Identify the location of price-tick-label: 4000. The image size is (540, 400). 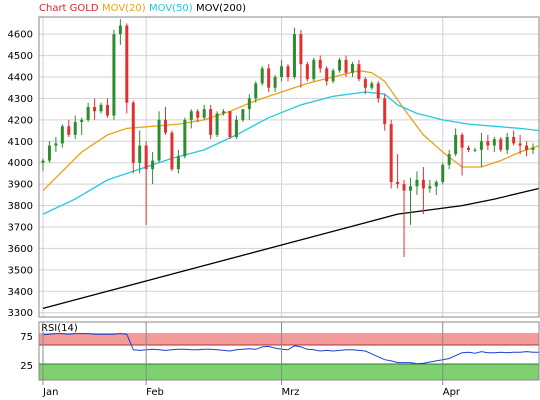
(20, 163).